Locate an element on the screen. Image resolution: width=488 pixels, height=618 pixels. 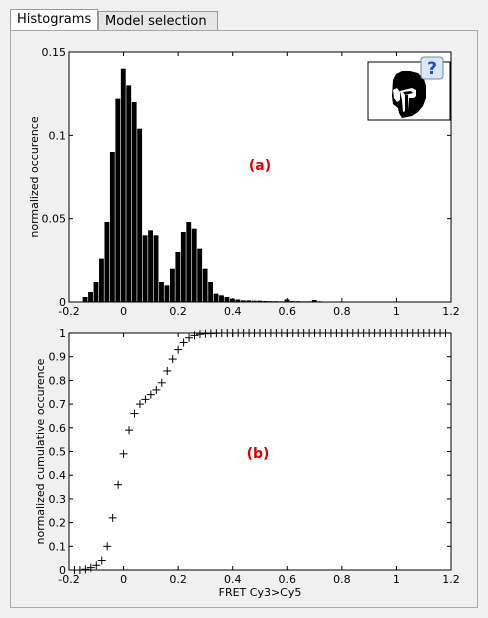
y-tick-label: 0.4 is located at coordinates (58, 475).